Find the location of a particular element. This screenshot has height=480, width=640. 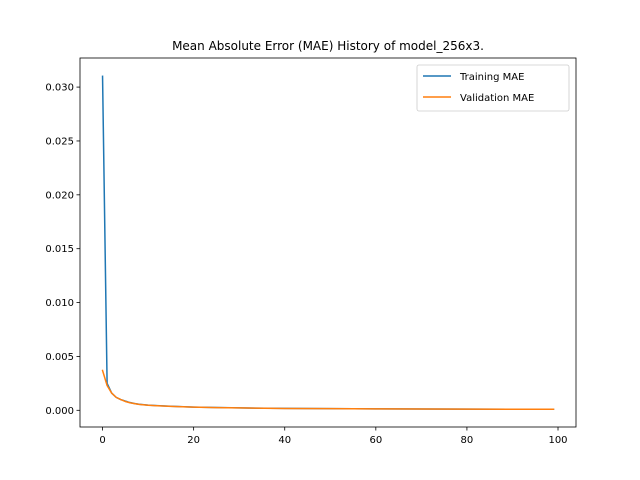

y-tick-label: 0.010 is located at coordinates (59, 303).